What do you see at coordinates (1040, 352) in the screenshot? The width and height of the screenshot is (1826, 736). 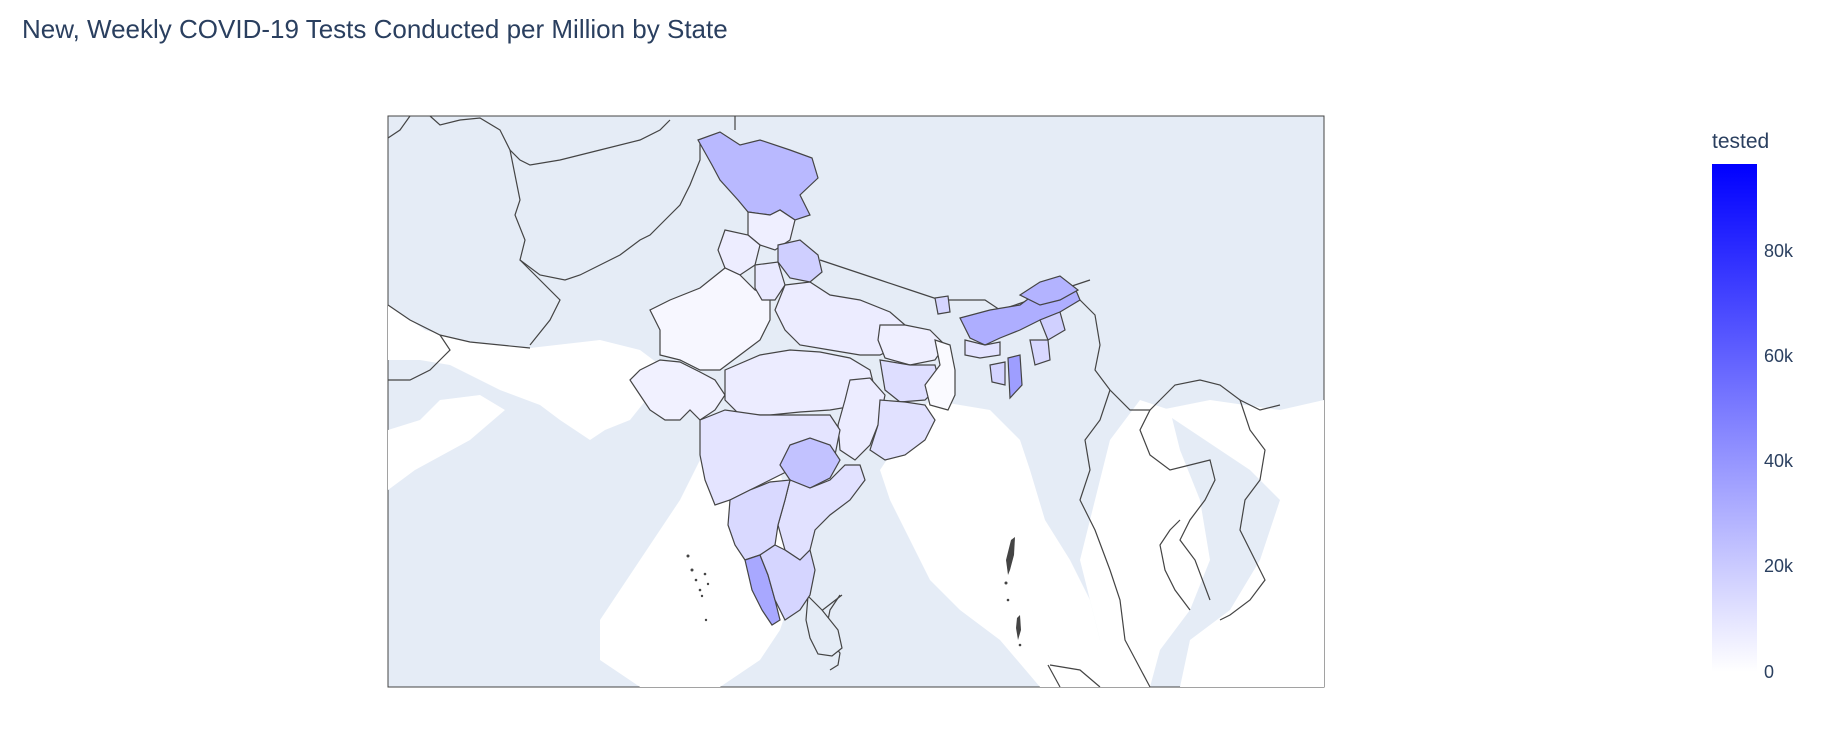 I see `state-manipur` at bounding box center [1040, 352].